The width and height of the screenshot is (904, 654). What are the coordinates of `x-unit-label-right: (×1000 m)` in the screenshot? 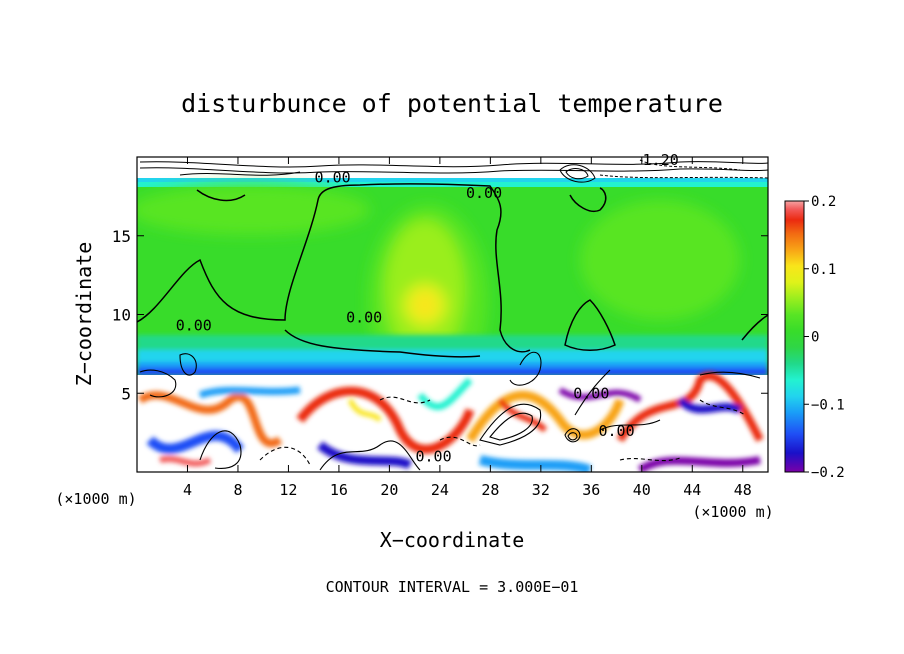 It's located at (732, 512).